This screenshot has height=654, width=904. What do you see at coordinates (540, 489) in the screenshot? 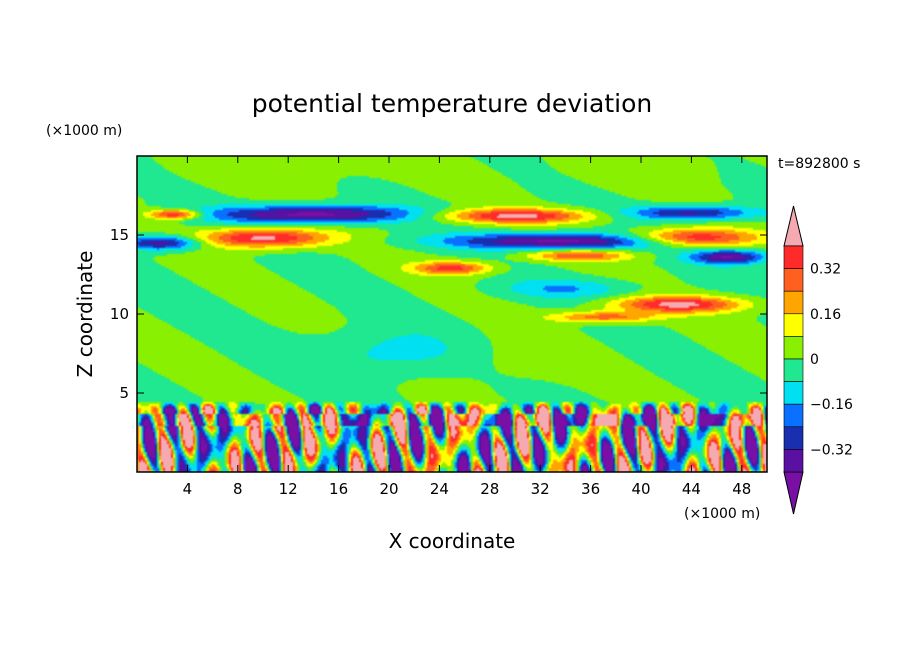
I see `x-tick-label: 32` at bounding box center [540, 489].